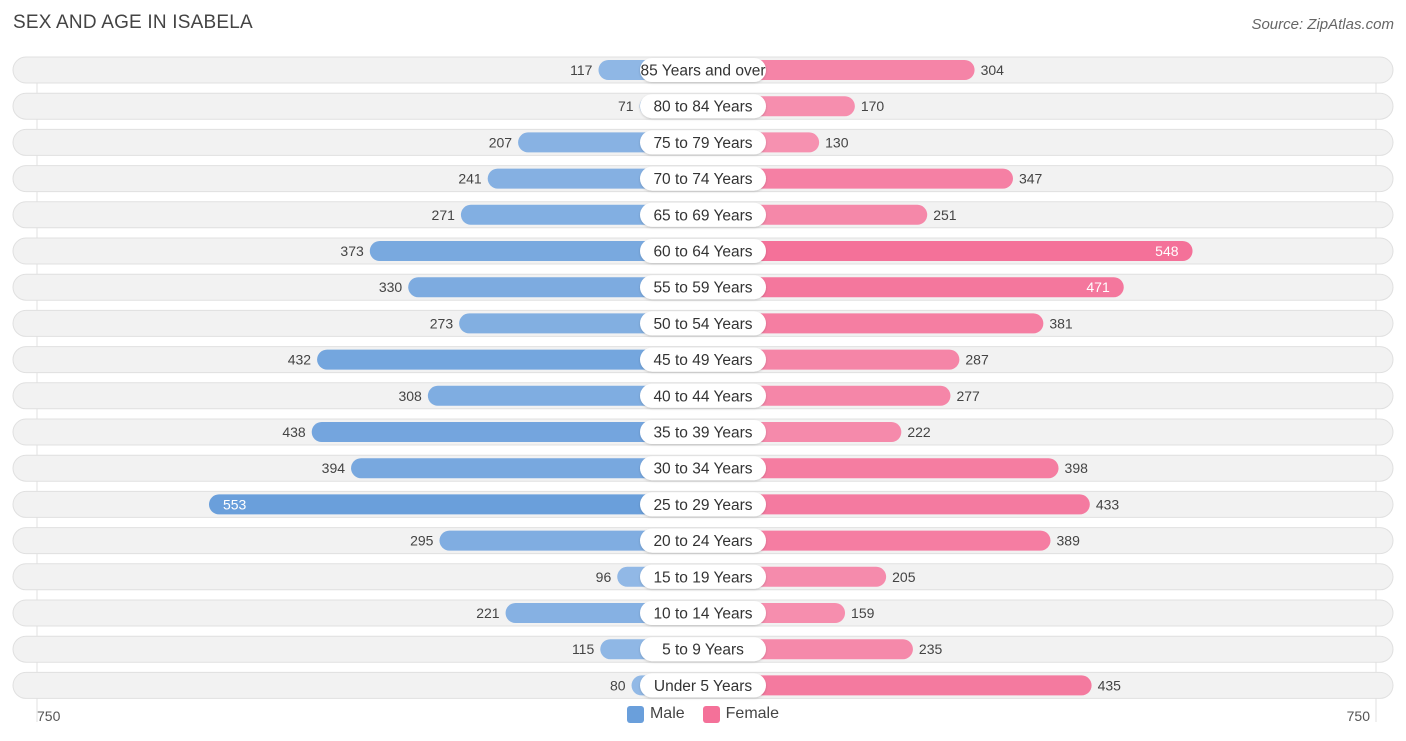 This screenshot has width=1406, height=741. Describe the element at coordinates (488, 613) in the screenshot. I see `male-value-label: 221` at that location.